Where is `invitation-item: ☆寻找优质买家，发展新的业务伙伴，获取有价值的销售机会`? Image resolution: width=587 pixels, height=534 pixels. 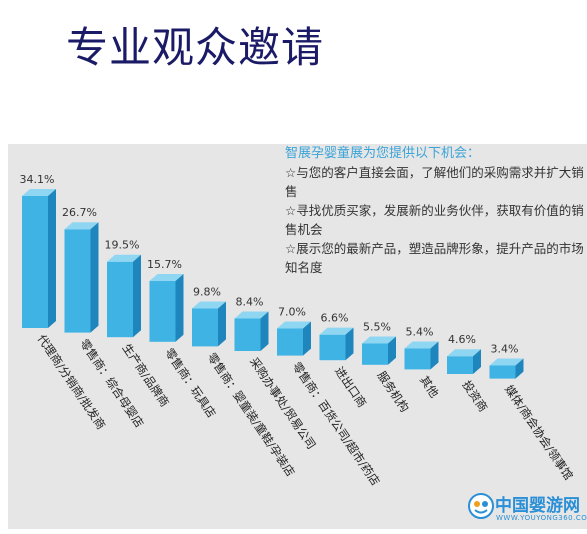 invitation-item: ☆寻找优质买家，发展新的业务伙伴，获取有价值的销售机会 is located at coordinates (434, 220).